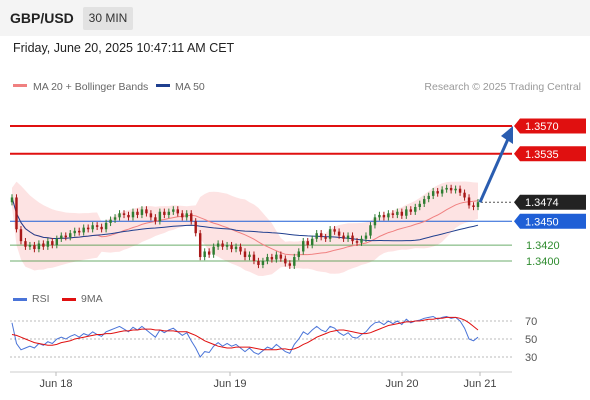 This screenshot has height=400, width=590. I want to click on ma20-legend-swatch, so click(20, 85).